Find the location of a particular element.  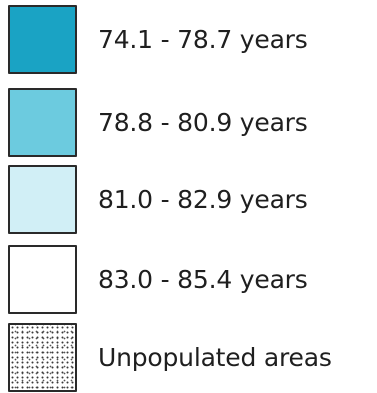

stipple-pattern-swatch is located at coordinates (42, 357).